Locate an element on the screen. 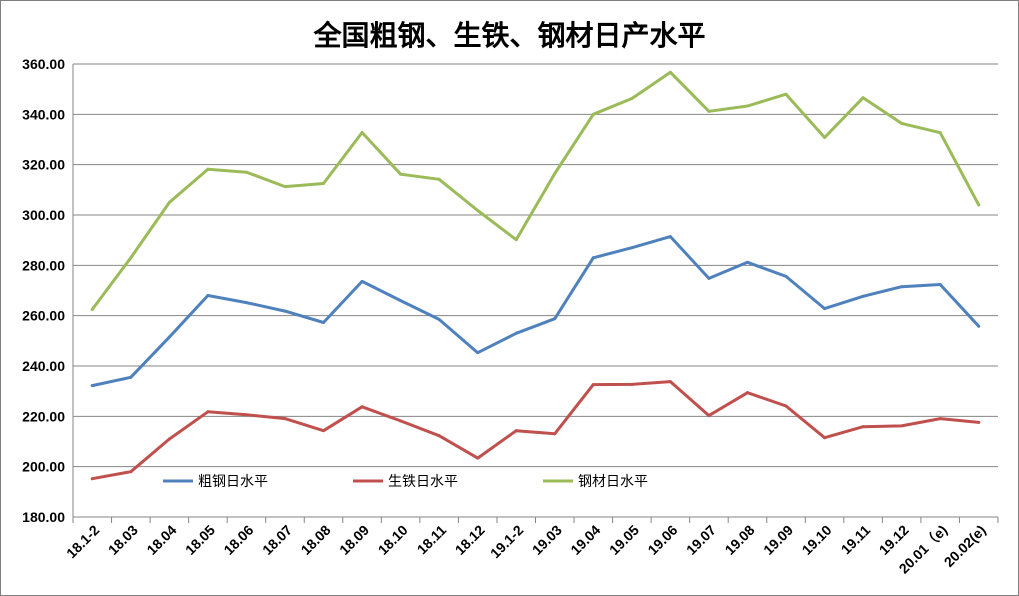 The image size is (1019, 596). y-tick-label: 200.00 is located at coordinates (43, 467).